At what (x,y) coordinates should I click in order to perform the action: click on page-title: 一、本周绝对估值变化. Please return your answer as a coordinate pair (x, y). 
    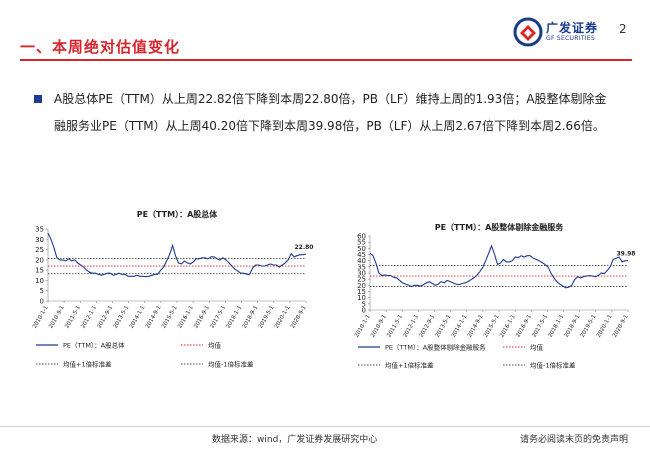
    Looking at the image, I should click on (100, 47).